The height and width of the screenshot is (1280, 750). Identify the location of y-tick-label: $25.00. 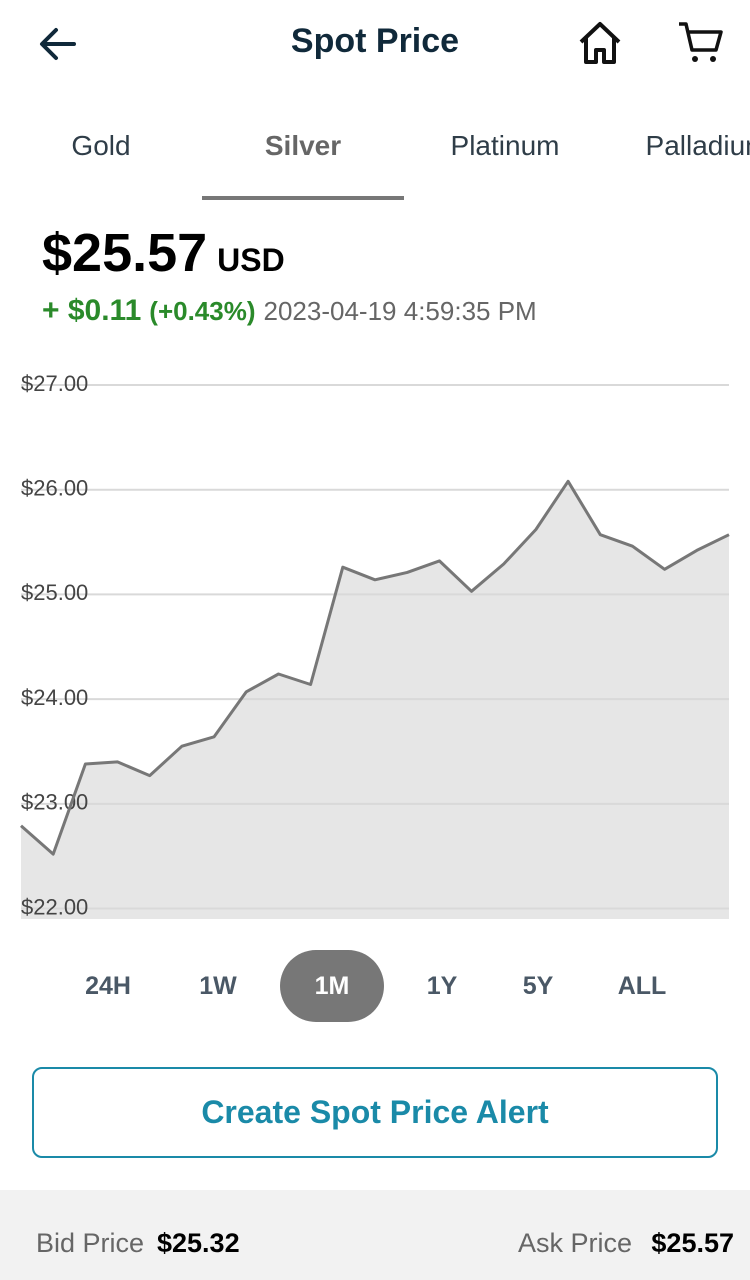
(54, 592).